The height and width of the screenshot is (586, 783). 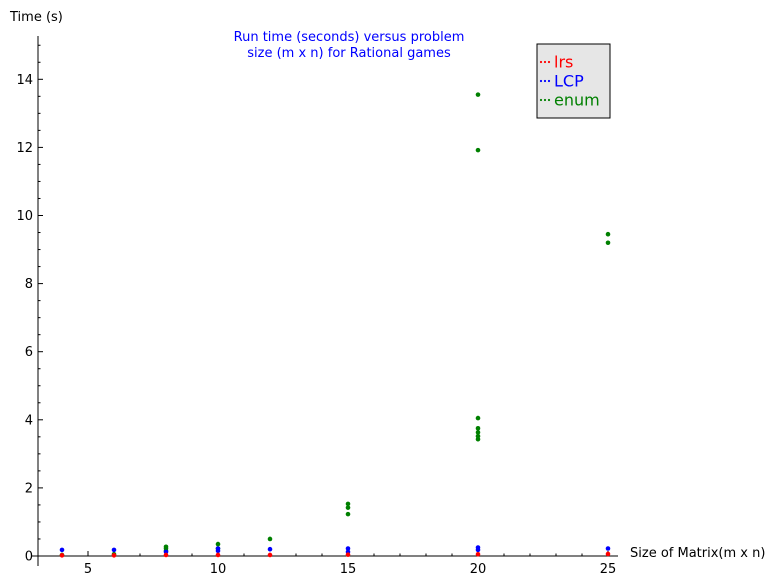 What do you see at coordinates (349, 53) in the screenshot?
I see `chart-title-line-2: size (m x n) for Rational games` at bounding box center [349, 53].